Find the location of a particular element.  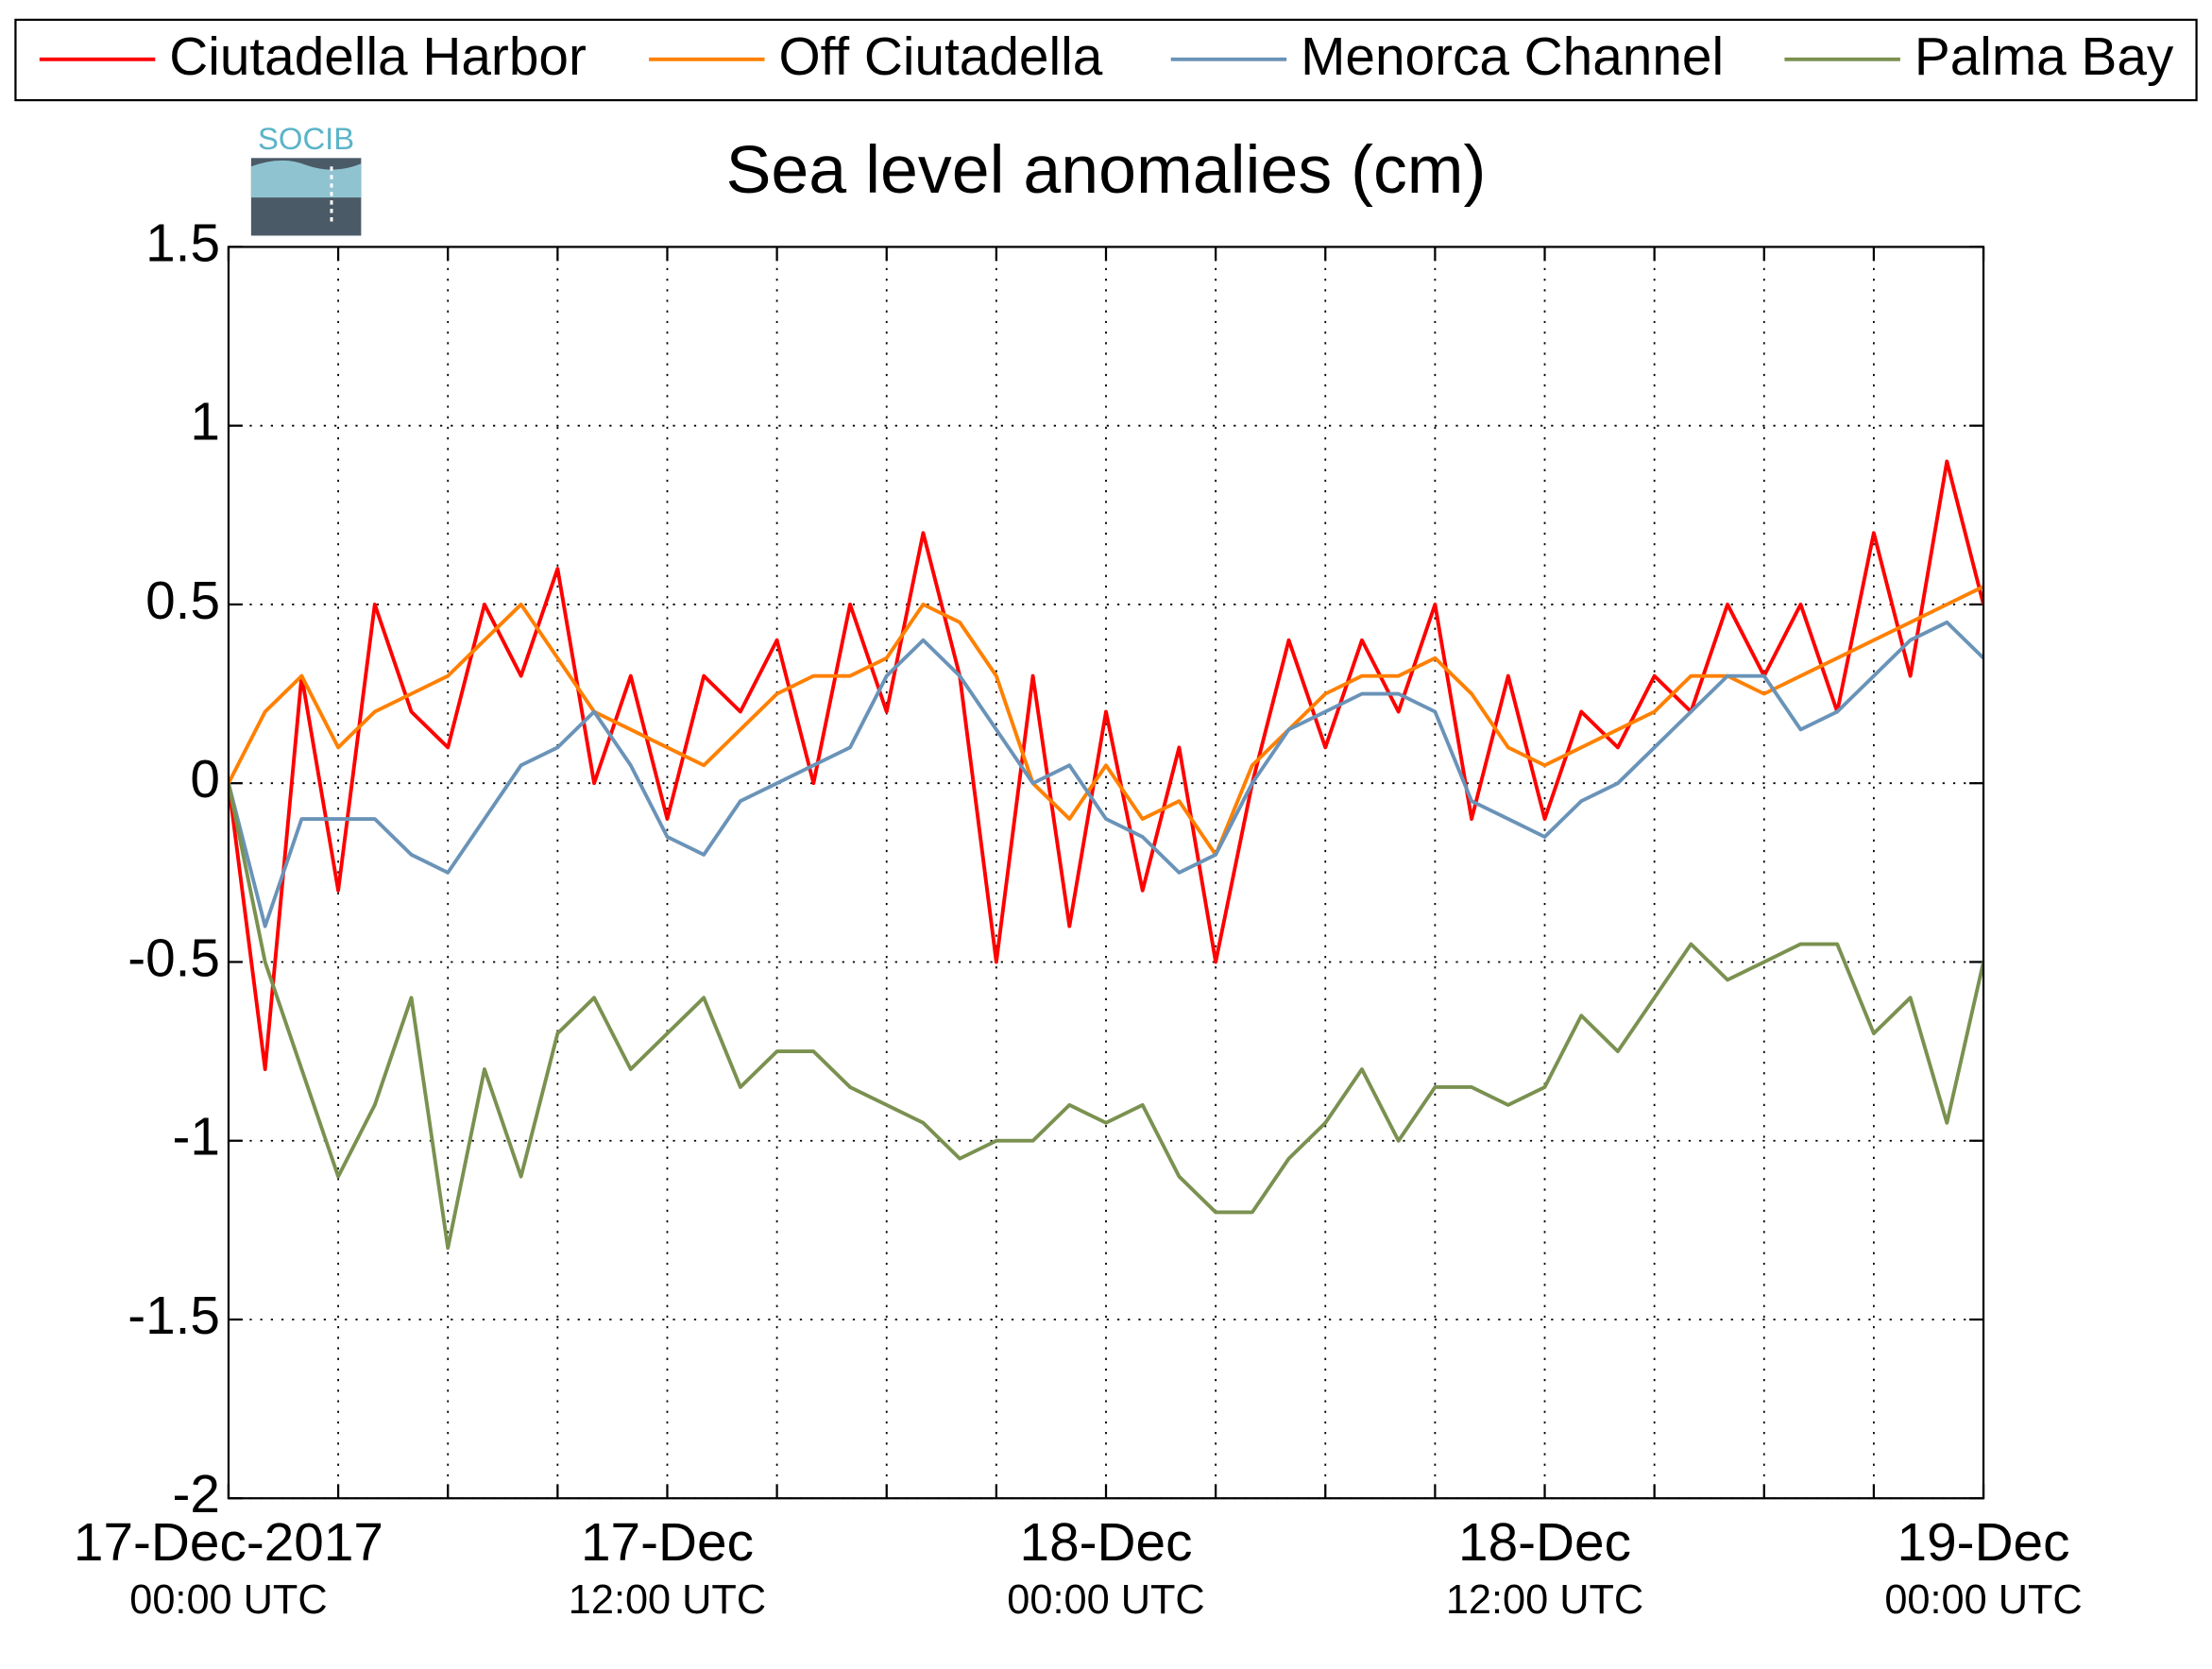

x-tick-label: 17-Dec is located at coordinates (667, 1543).